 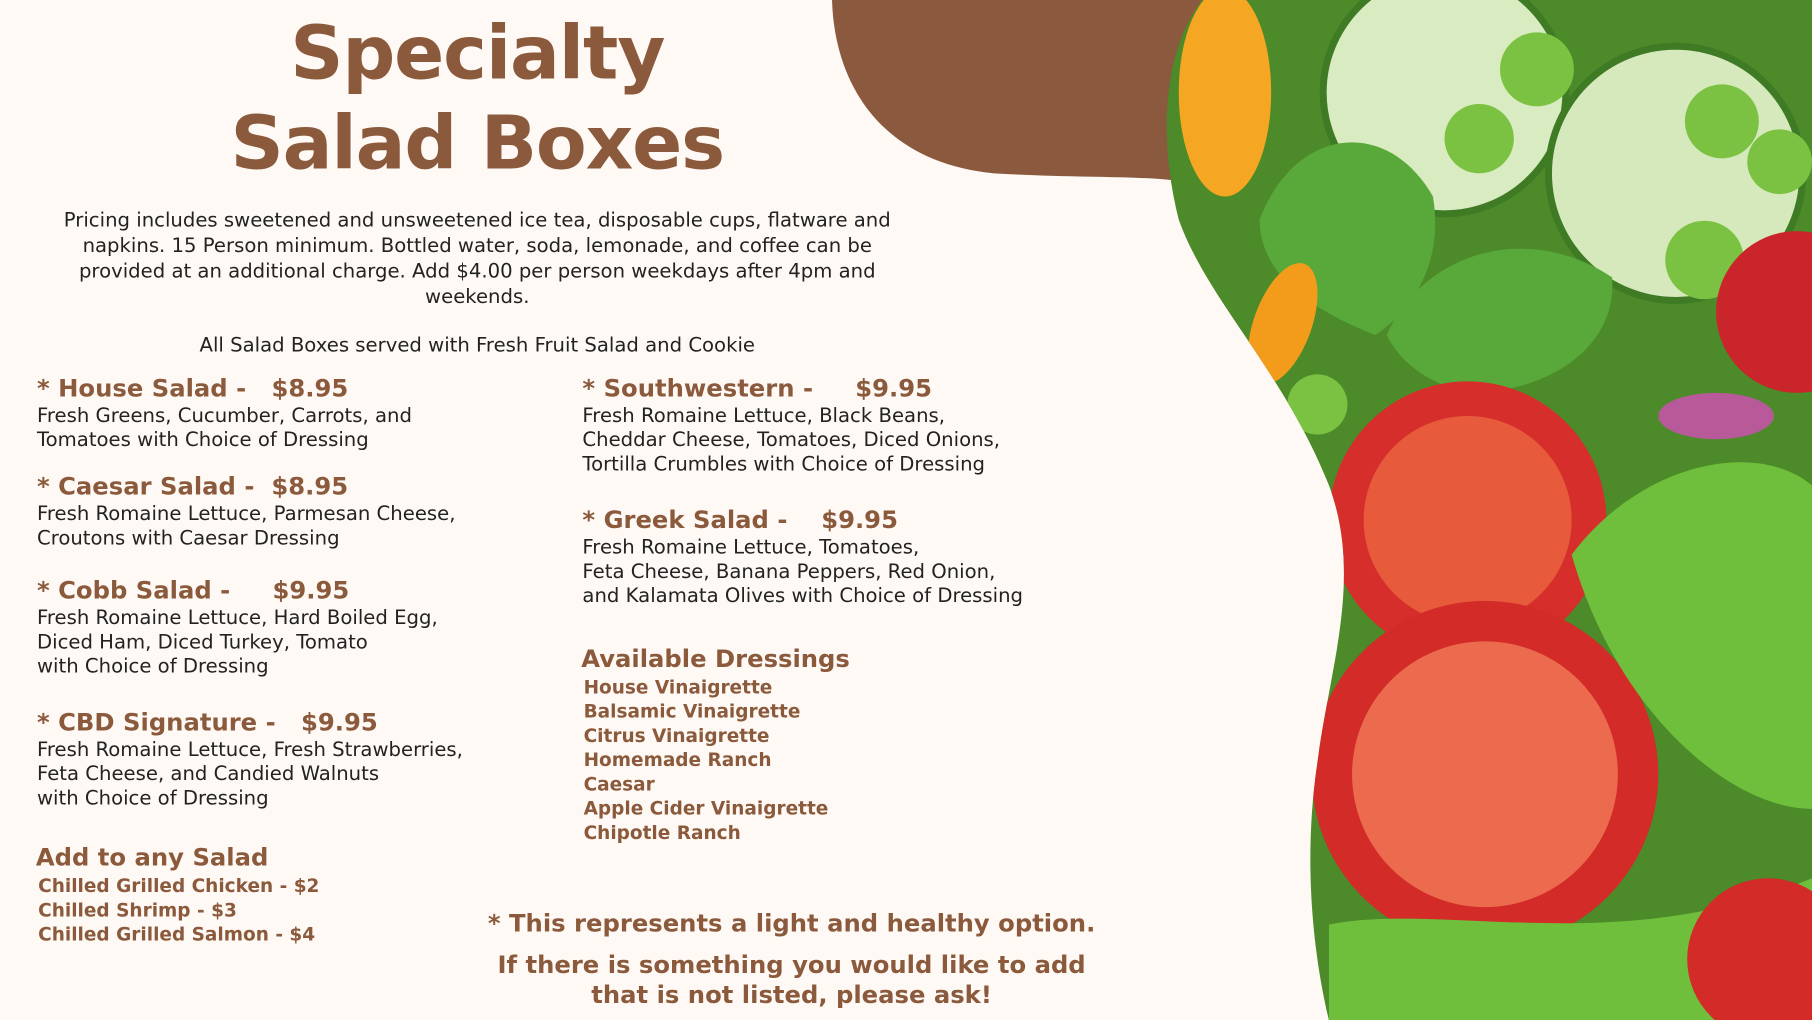 What do you see at coordinates (764, 416) in the screenshot?
I see `item-desc: Fresh Romaine Lettuce, Black Beans,` at bounding box center [764, 416].